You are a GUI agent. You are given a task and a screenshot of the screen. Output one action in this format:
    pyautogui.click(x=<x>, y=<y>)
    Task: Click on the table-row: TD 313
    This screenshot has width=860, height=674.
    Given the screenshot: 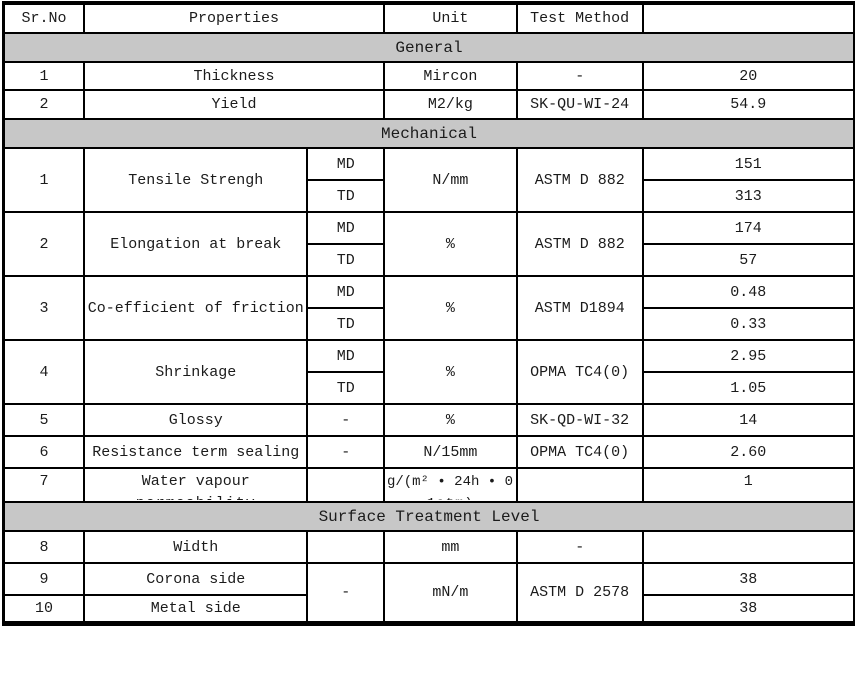 What is the action you would take?
    pyautogui.click(x=430, y=196)
    